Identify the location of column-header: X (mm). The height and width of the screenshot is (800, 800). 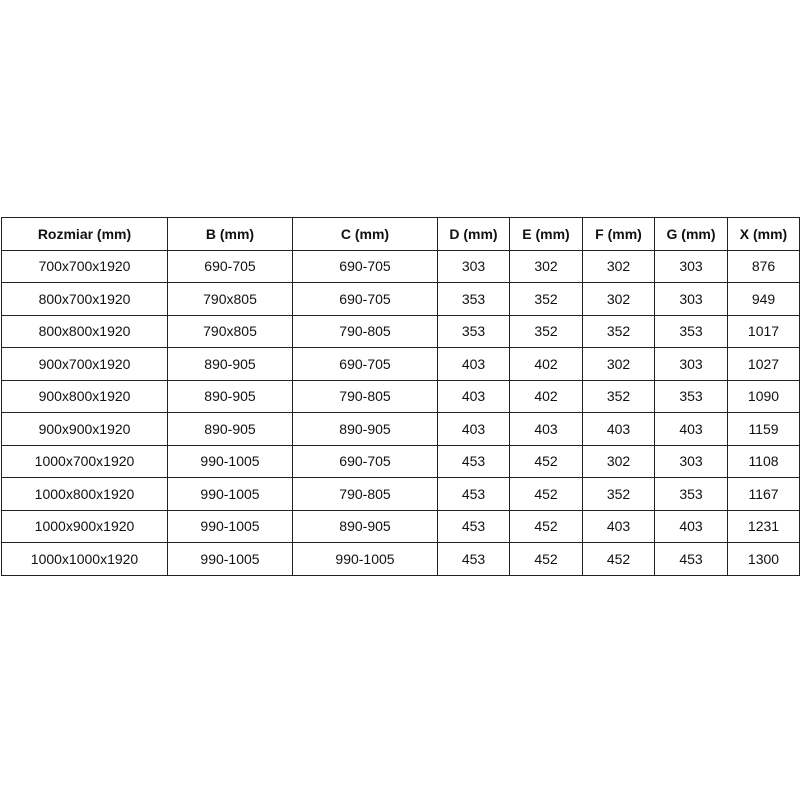
(763, 234).